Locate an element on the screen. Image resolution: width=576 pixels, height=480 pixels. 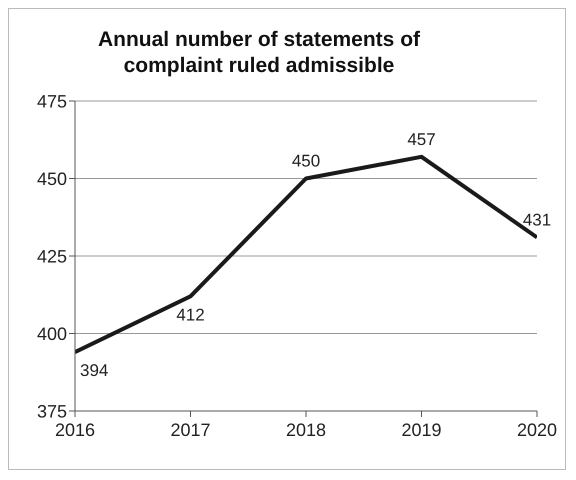
x-tick-label: 2018 is located at coordinates (306, 430).